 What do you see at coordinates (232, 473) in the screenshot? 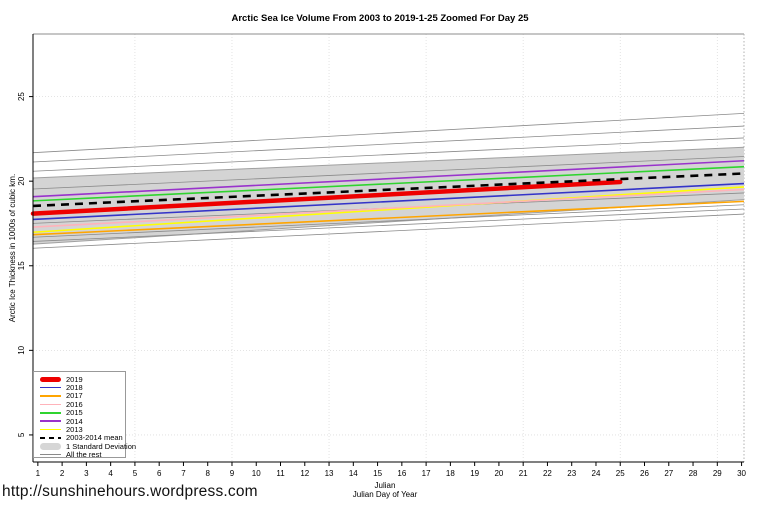
I see `x-tick-label: 9` at bounding box center [232, 473].